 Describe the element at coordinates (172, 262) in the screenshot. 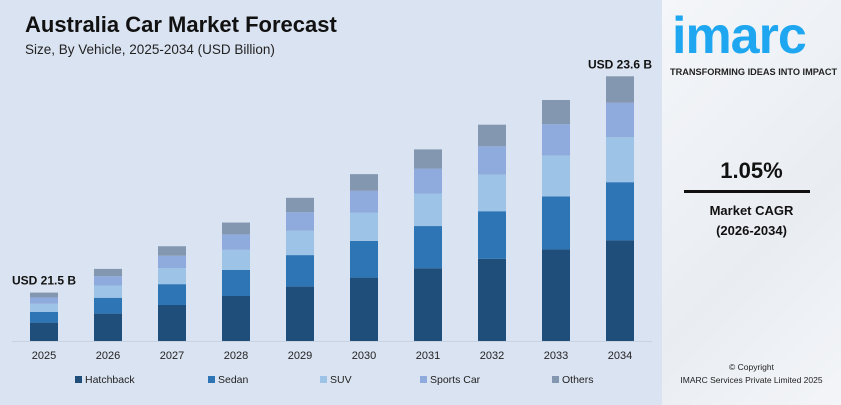

I see `bar-segment-sports-car-2027` at that location.